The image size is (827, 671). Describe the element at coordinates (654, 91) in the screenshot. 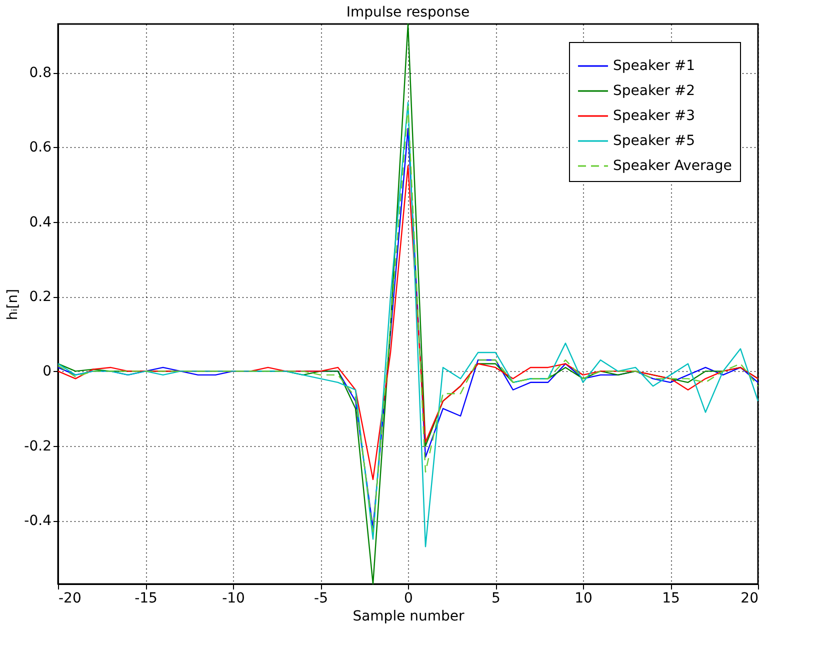

I see `legend-label: Speaker #2` at that location.